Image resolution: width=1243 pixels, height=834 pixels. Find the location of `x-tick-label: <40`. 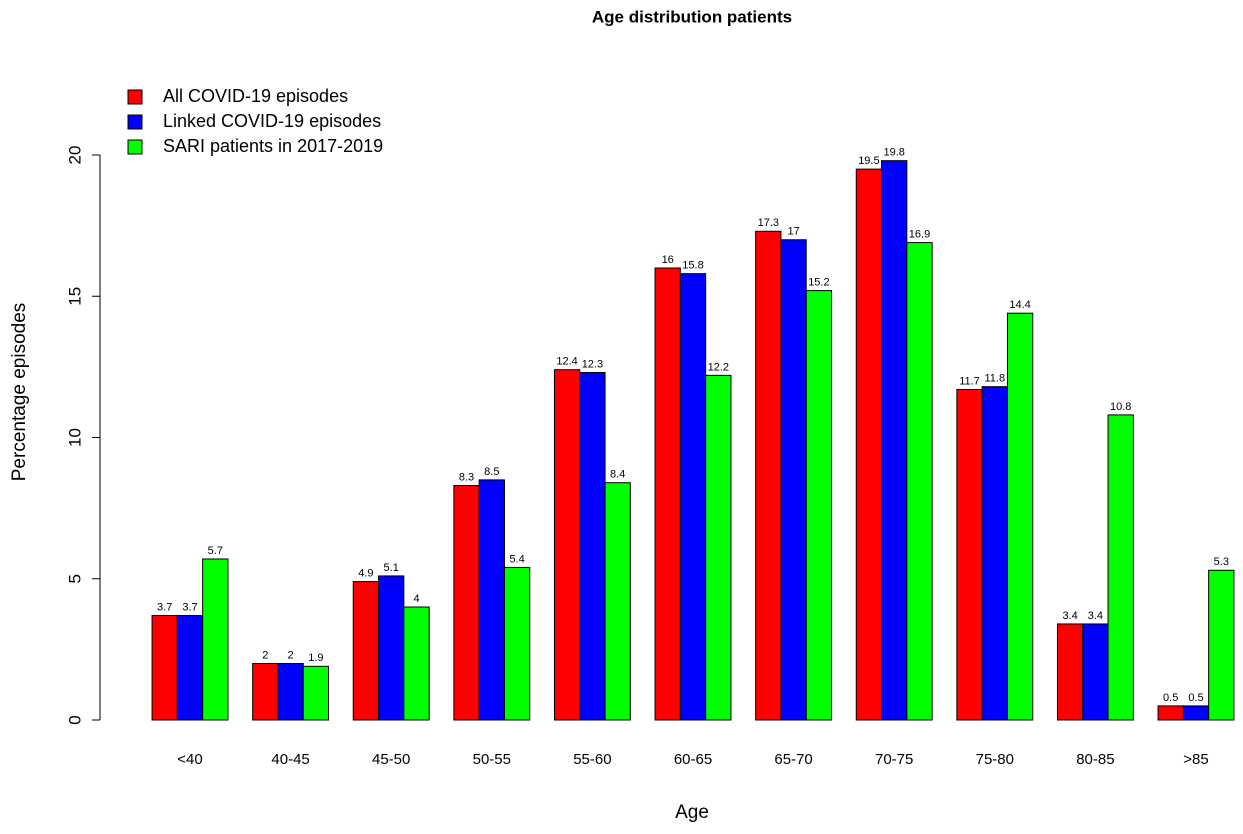

x-tick-label: <40 is located at coordinates (189, 759).